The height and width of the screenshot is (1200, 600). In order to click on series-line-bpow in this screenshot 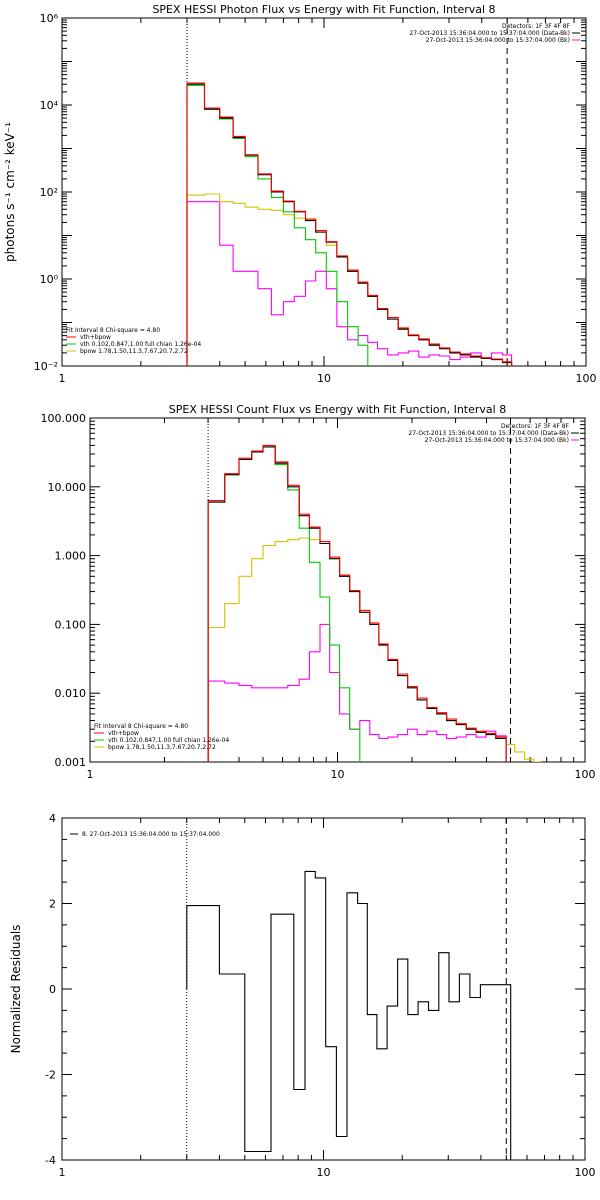, I will do `click(374, 649)`.